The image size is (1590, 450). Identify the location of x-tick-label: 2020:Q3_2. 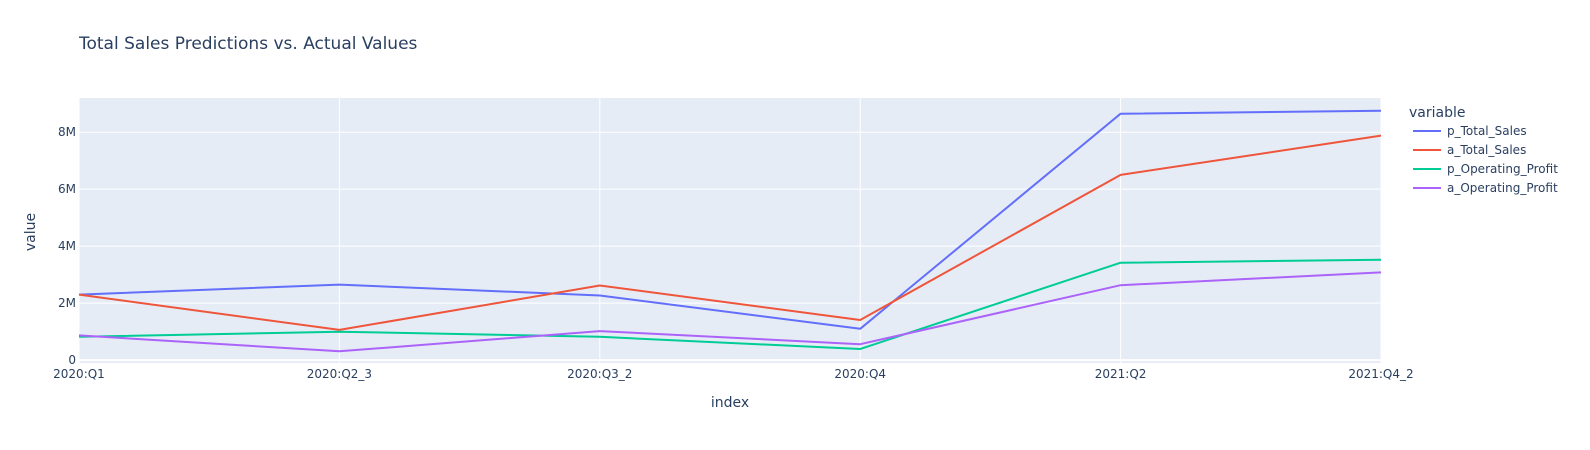
(599, 374).